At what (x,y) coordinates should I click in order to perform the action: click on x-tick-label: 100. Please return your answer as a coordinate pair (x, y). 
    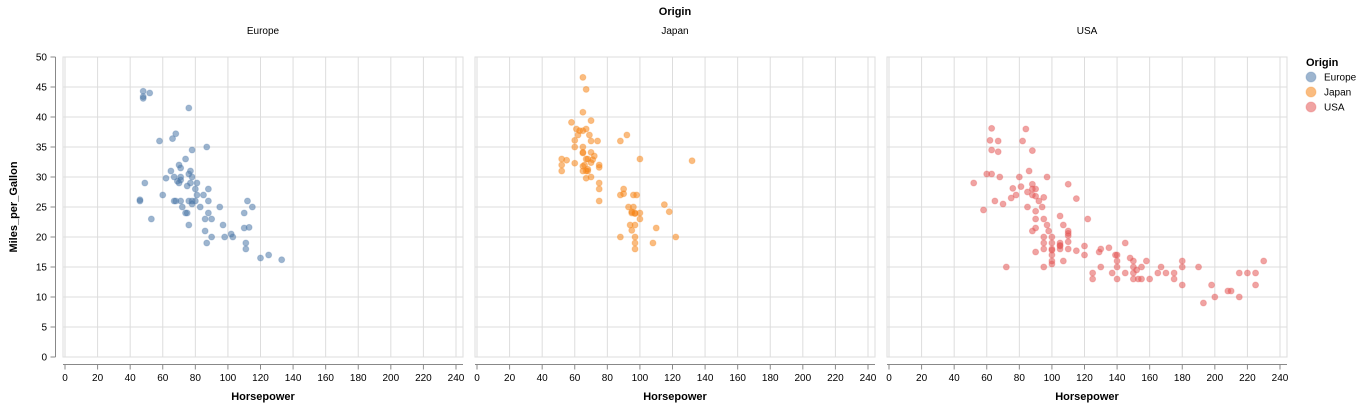
    Looking at the image, I should click on (1052, 378).